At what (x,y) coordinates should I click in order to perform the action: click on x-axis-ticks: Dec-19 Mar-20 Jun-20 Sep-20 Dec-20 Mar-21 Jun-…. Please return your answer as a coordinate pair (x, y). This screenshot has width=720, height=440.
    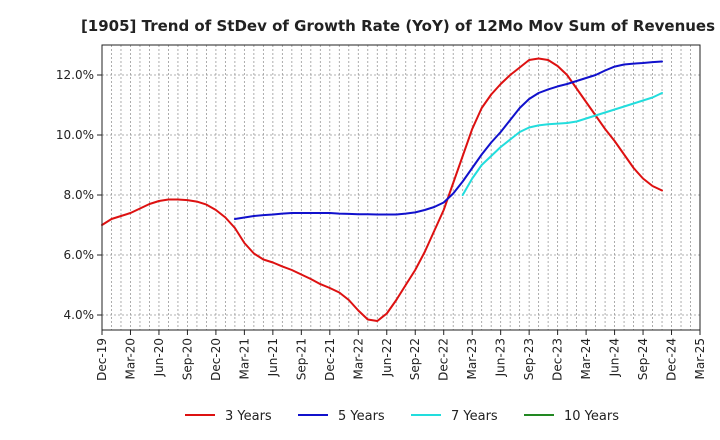
    Looking at the image, I should click on (401, 355).